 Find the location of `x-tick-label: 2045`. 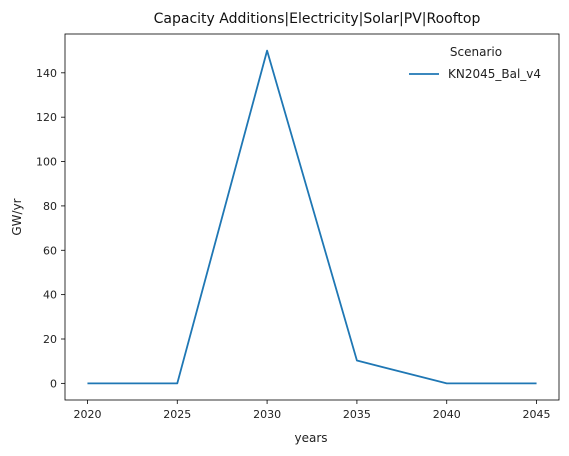

x-tick-label: 2045 is located at coordinates (537, 414).